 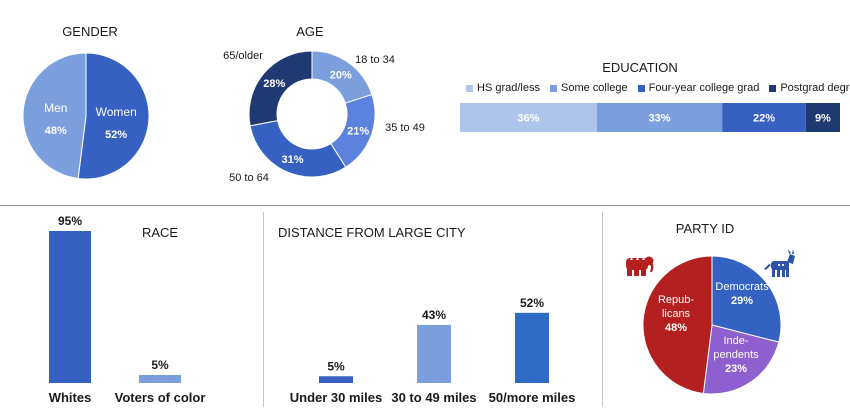 What do you see at coordinates (336, 397) in the screenshot?
I see `category-label: Under 30 miles` at bounding box center [336, 397].